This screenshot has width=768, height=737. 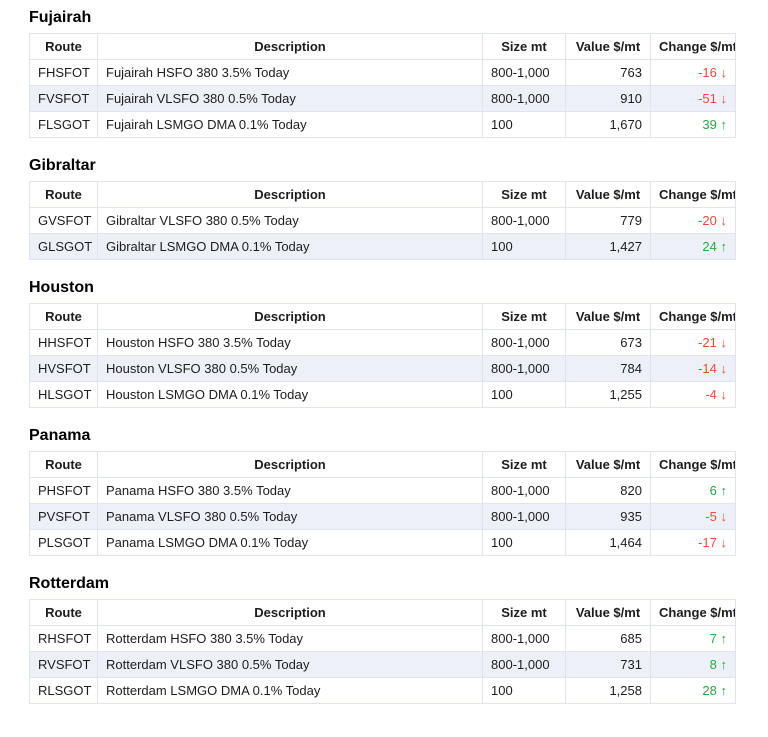 What do you see at coordinates (608, 220) in the screenshot?
I see `value-cell: 779` at bounding box center [608, 220].